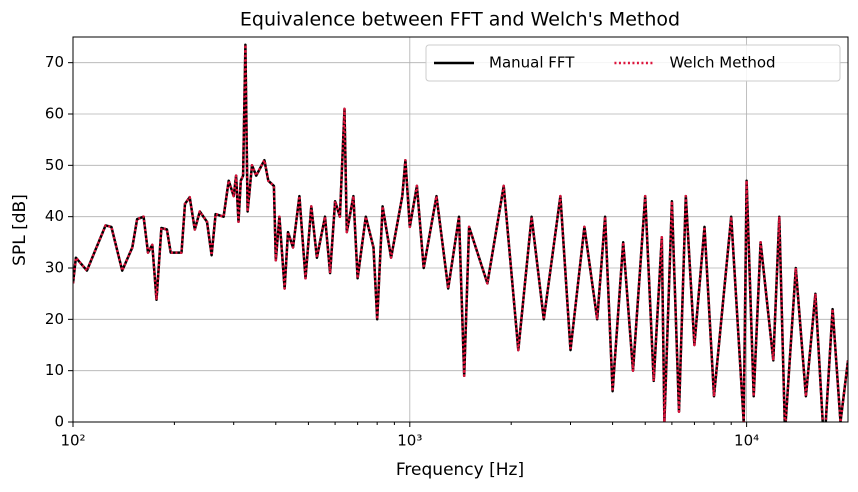  What do you see at coordinates (54, 370) in the screenshot?
I see `y-tick-label: 10` at bounding box center [54, 370].